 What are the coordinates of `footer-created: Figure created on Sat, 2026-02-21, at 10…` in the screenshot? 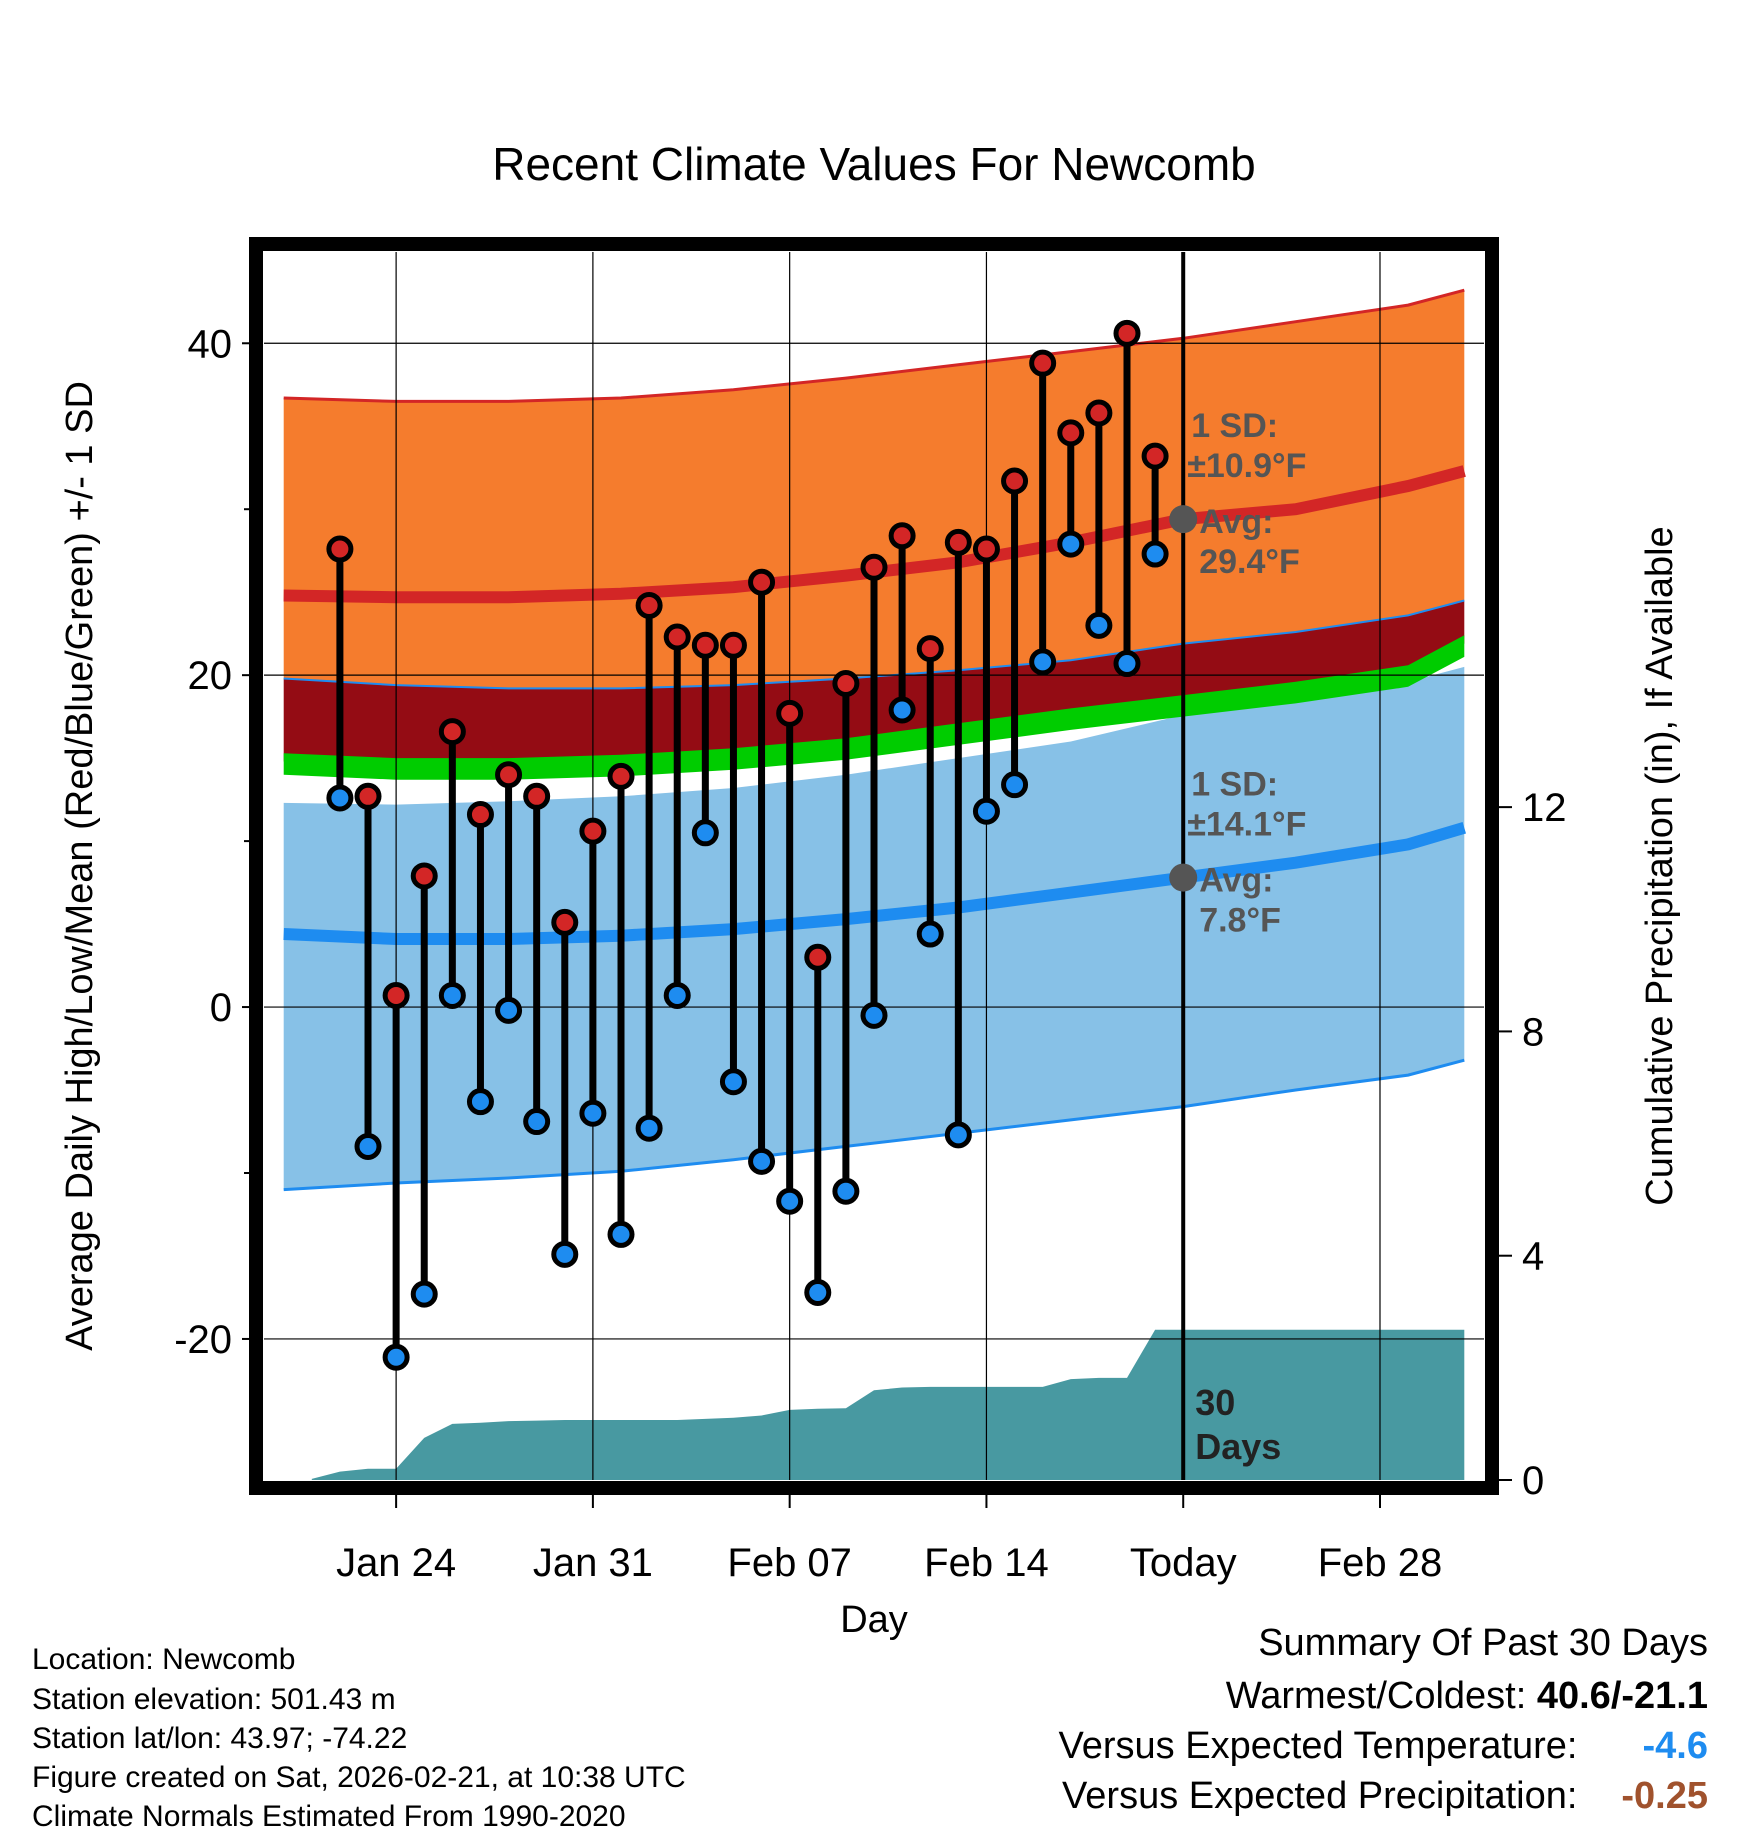 It's located at (359, 1777).